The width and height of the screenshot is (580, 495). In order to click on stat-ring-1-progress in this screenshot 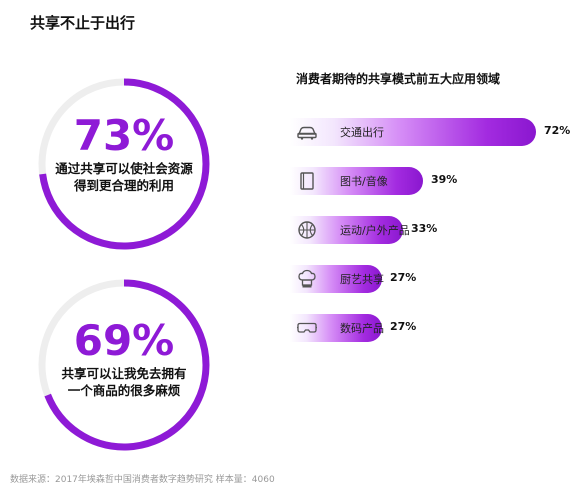, I will do `click(124, 164)`.